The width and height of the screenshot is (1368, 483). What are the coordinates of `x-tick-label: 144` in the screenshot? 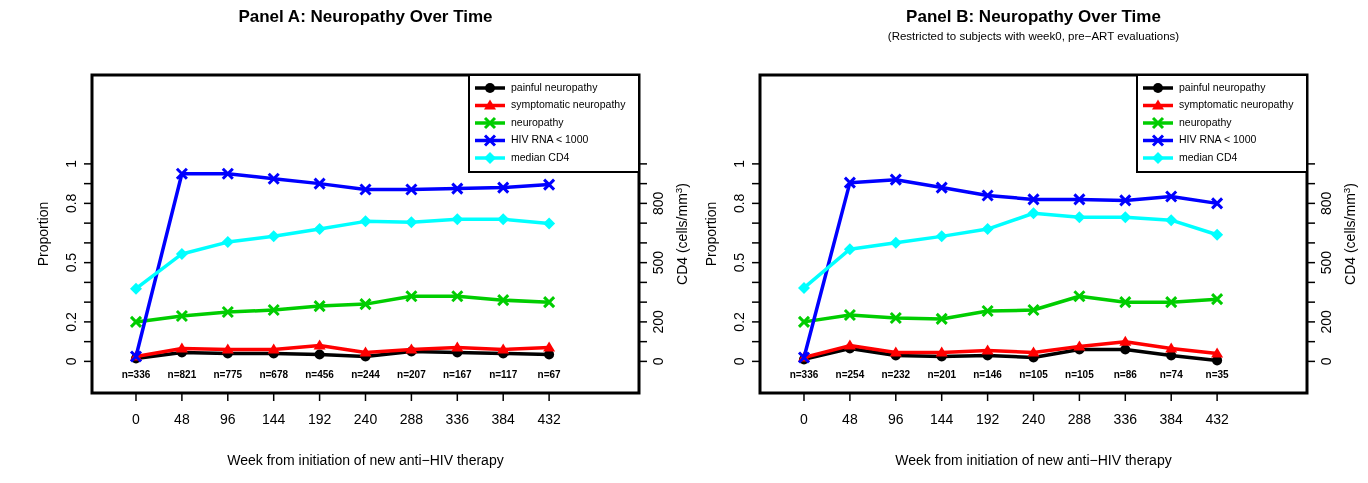 It's located at (942, 419).